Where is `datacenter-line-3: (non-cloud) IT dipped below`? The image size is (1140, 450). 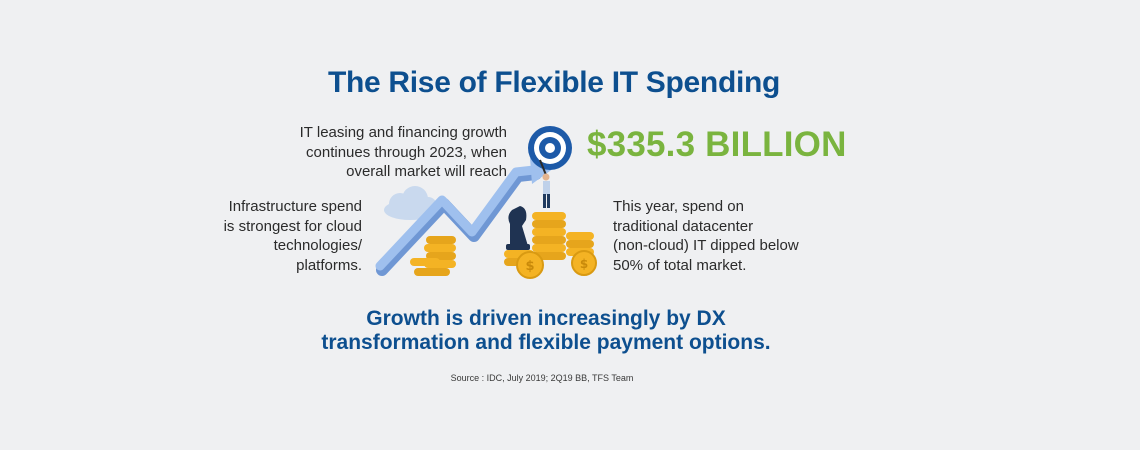
datacenter-line-3: (non-cloud) IT dipped below is located at coordinates (706, 245).